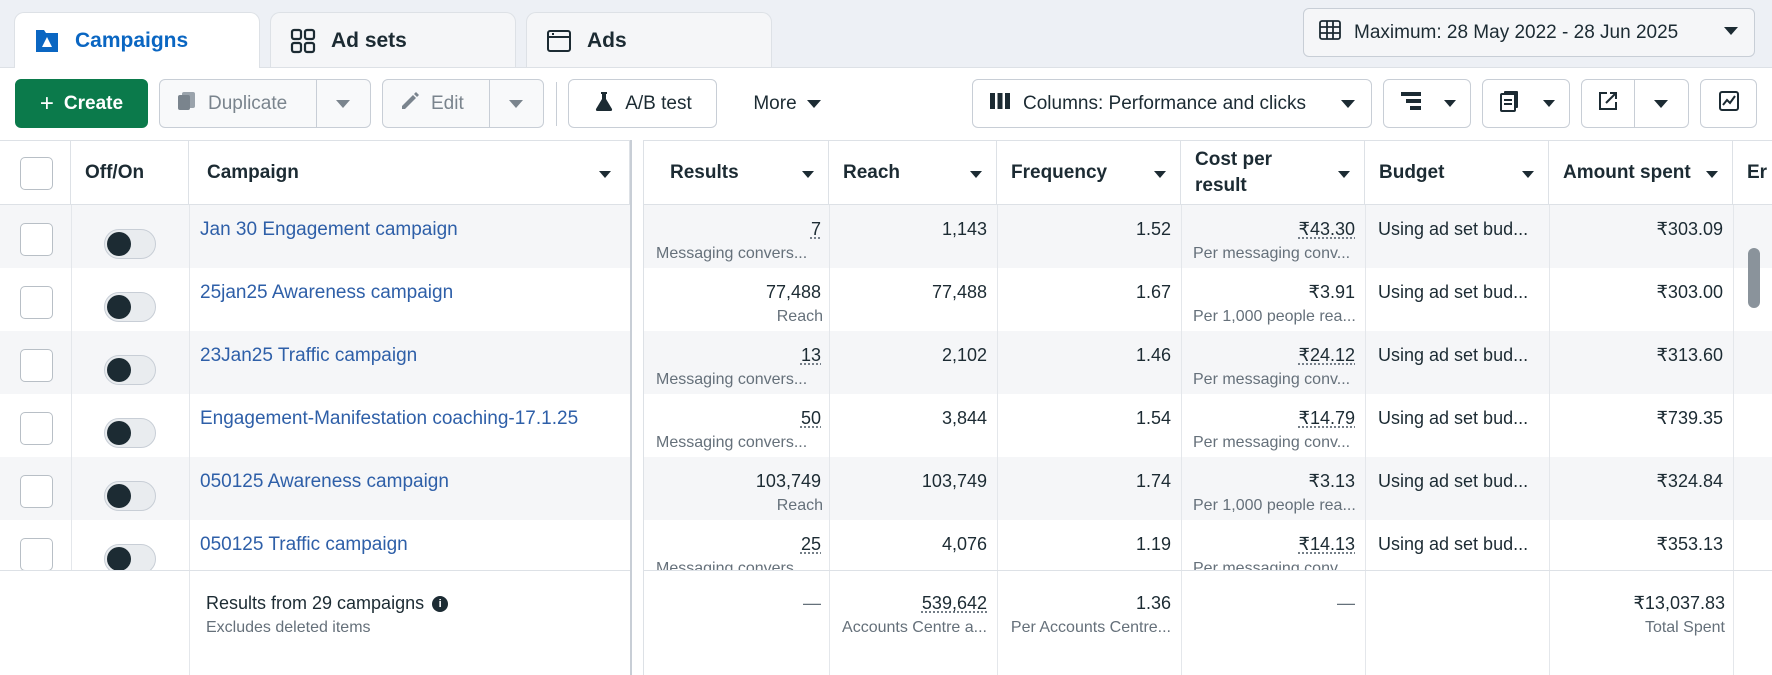 The image size is (1772, 675). What do you see at coordinates (288, 627) in the screenshot?
I see `totals-subtitle: Excludes deleted items` at bounding box center [288, 627].